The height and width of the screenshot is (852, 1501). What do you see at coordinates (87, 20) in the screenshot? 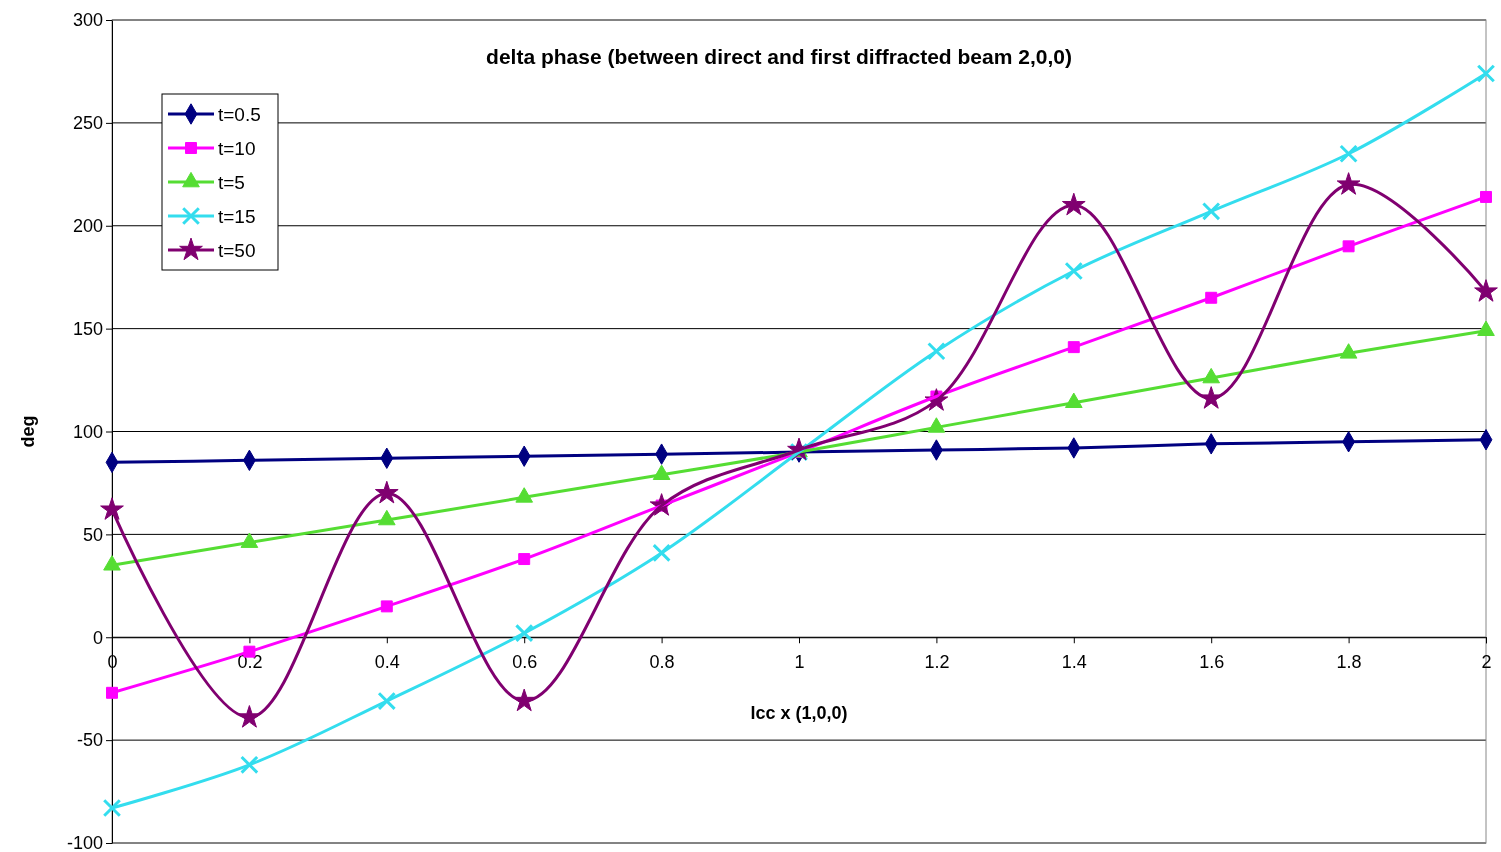
I see `y-tick-label: 300` at bounding box center [87, 20].